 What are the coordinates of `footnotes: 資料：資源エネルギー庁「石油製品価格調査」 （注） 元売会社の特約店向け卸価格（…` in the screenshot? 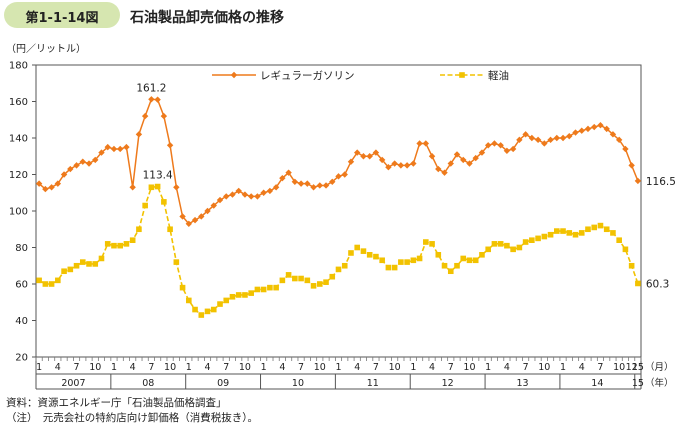 It's located at (132, 411).